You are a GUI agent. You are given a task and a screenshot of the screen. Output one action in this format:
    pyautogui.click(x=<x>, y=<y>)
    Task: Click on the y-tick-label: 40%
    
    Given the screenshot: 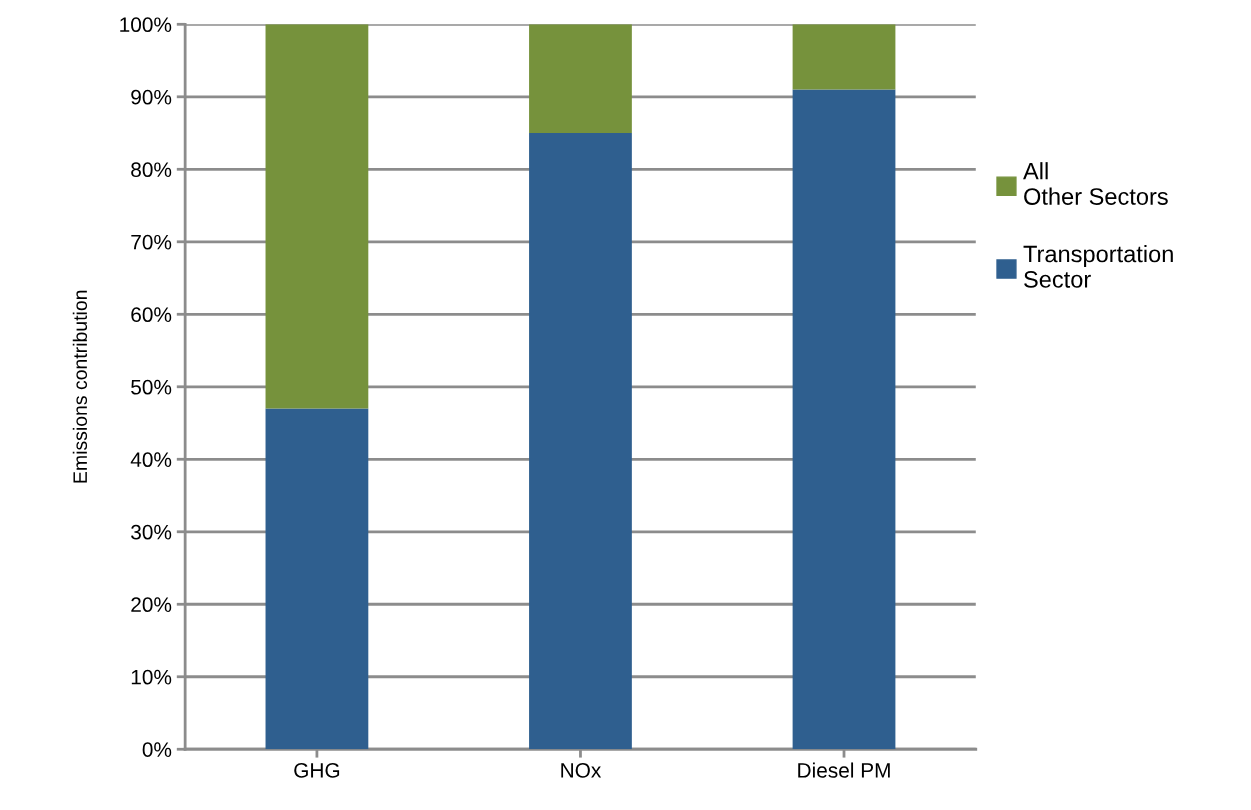 What is the action you would take?
    pyautogui.click(x=151, y=460)
    